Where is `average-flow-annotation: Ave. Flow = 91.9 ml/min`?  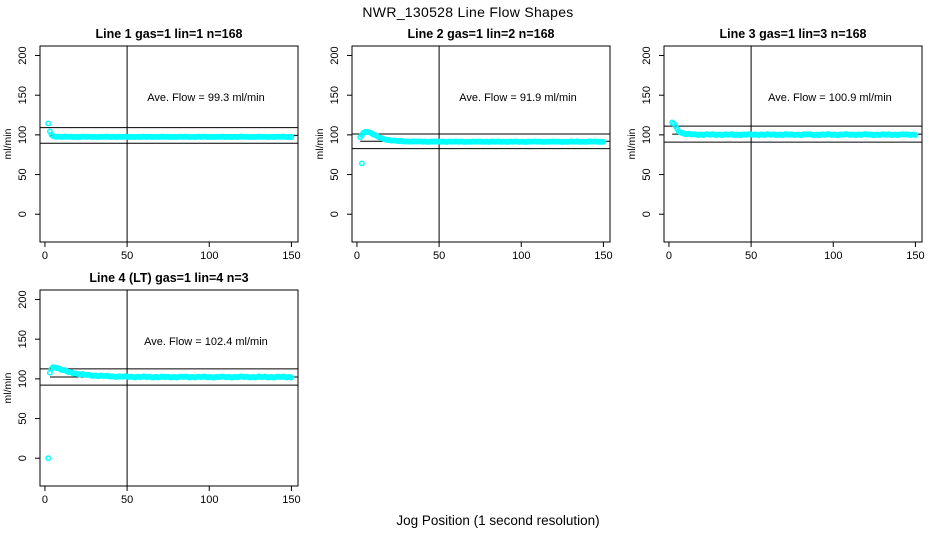
average-flow-annotation: Ave. Flow = 91.9 ml/min is located at coordinates (517, 98).